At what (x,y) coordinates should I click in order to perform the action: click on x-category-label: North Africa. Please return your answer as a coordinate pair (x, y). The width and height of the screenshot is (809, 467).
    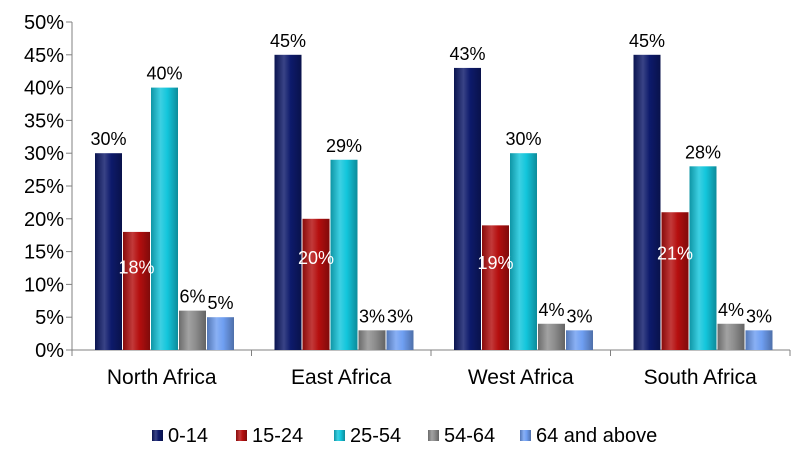
    Looking at the image, I should click on (162, 377).